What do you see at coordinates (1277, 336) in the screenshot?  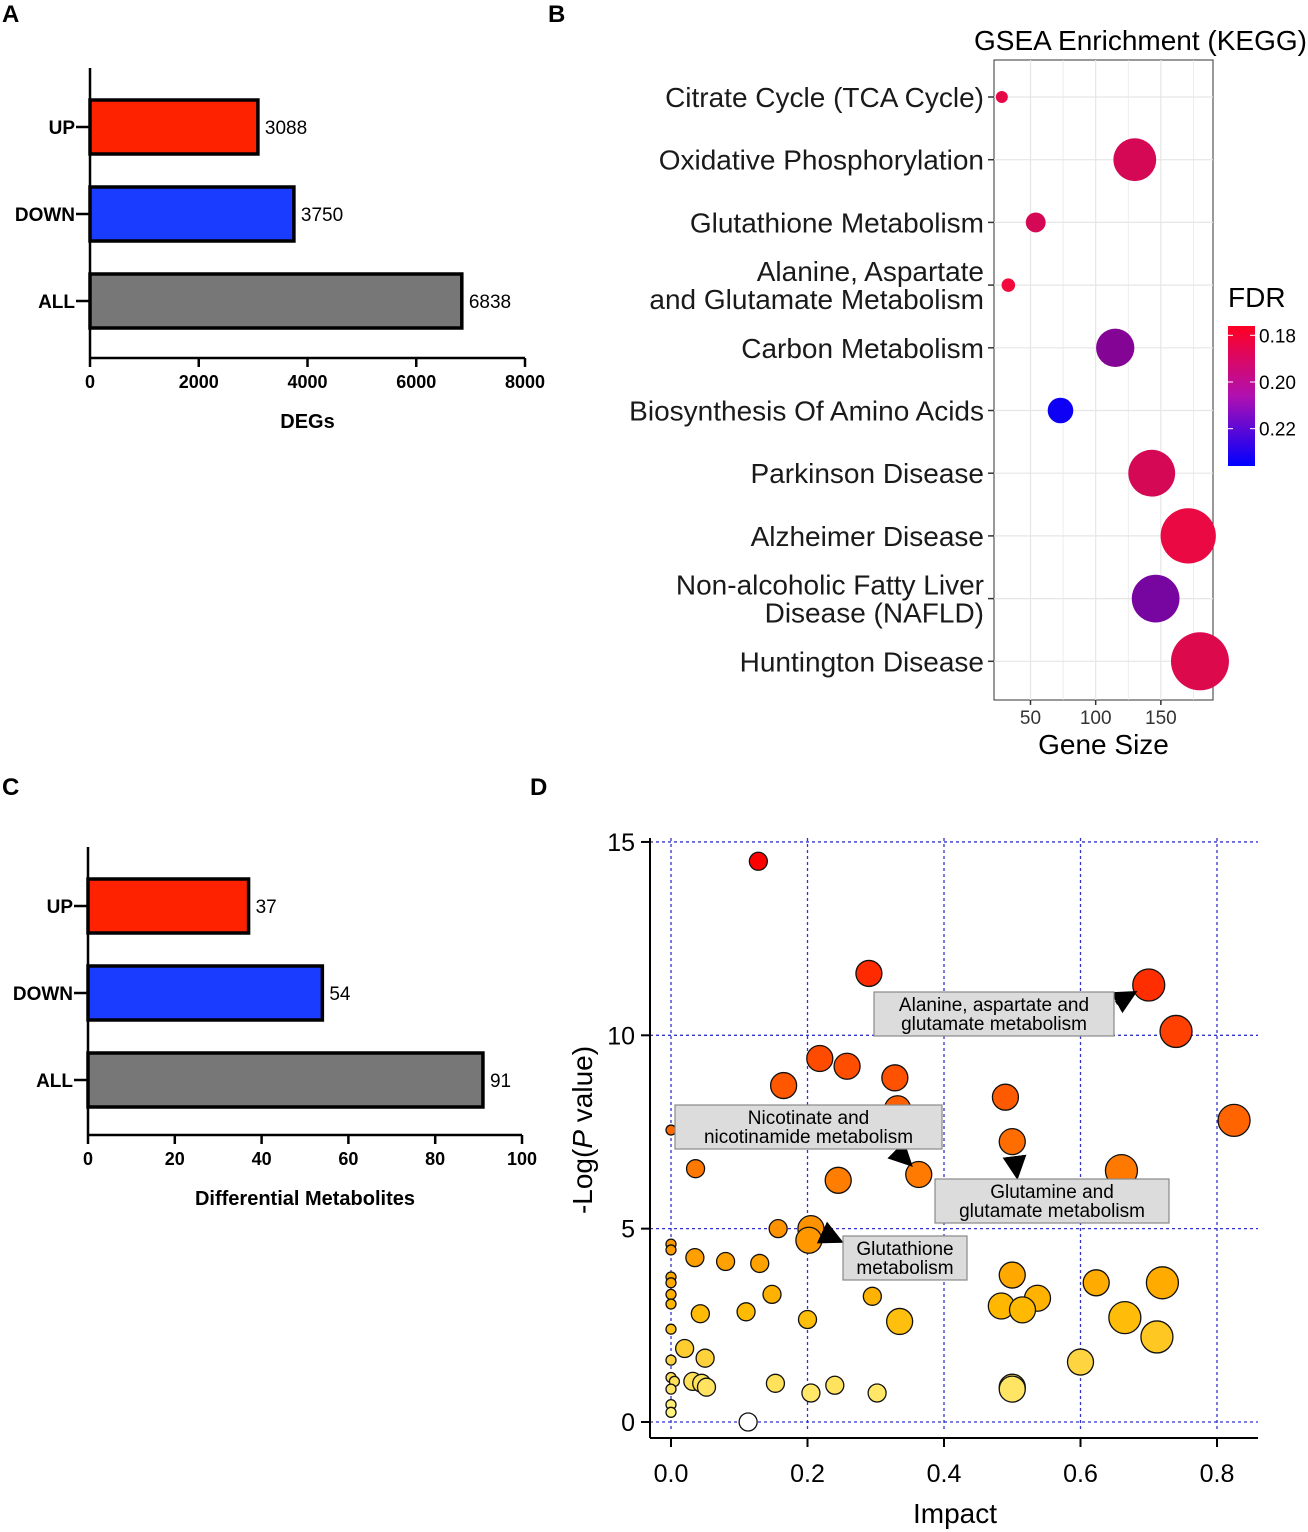 I see `legend-tick-label: 0.18` at bounding box center [1277, 336].